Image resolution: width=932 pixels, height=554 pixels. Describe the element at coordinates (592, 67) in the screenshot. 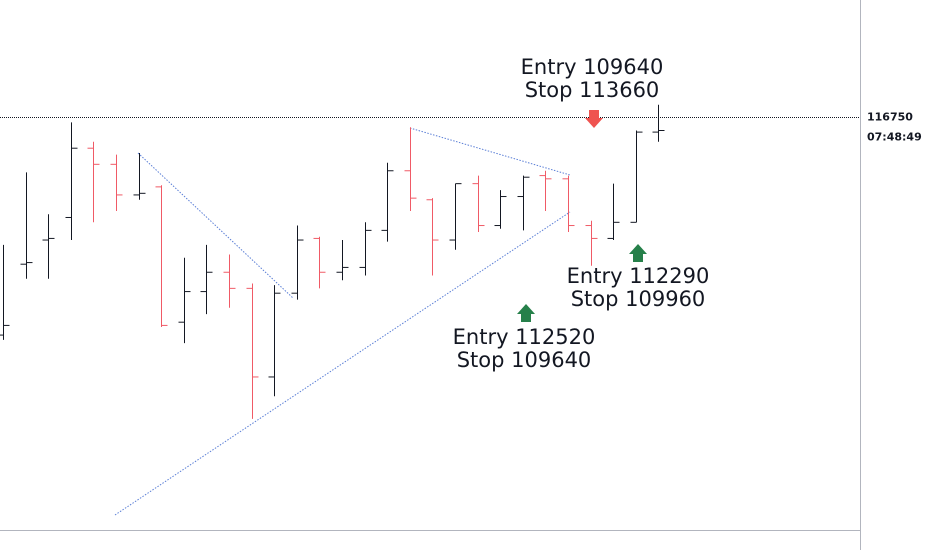

I see `annotation-text: Entry 109640` at that location.